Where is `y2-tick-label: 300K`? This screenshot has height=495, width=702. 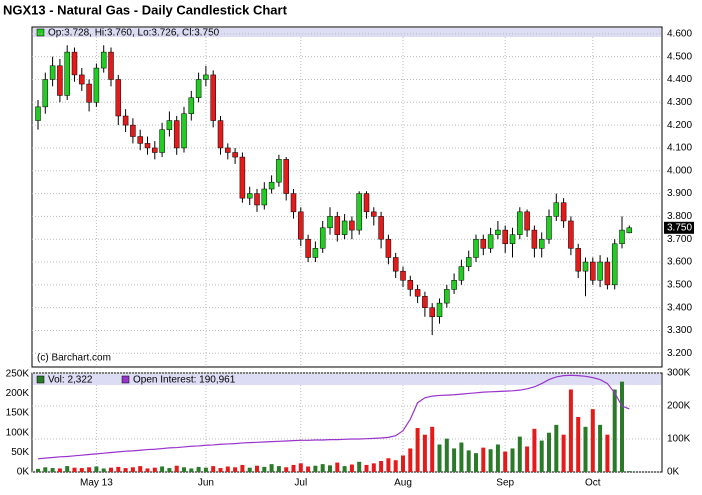 y2-tick-label: 300K is located at coordinates (679, 373).